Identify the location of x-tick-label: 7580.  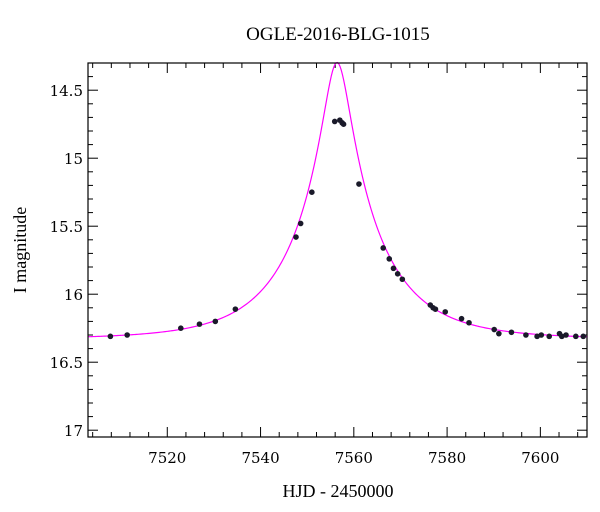
(447, 458).